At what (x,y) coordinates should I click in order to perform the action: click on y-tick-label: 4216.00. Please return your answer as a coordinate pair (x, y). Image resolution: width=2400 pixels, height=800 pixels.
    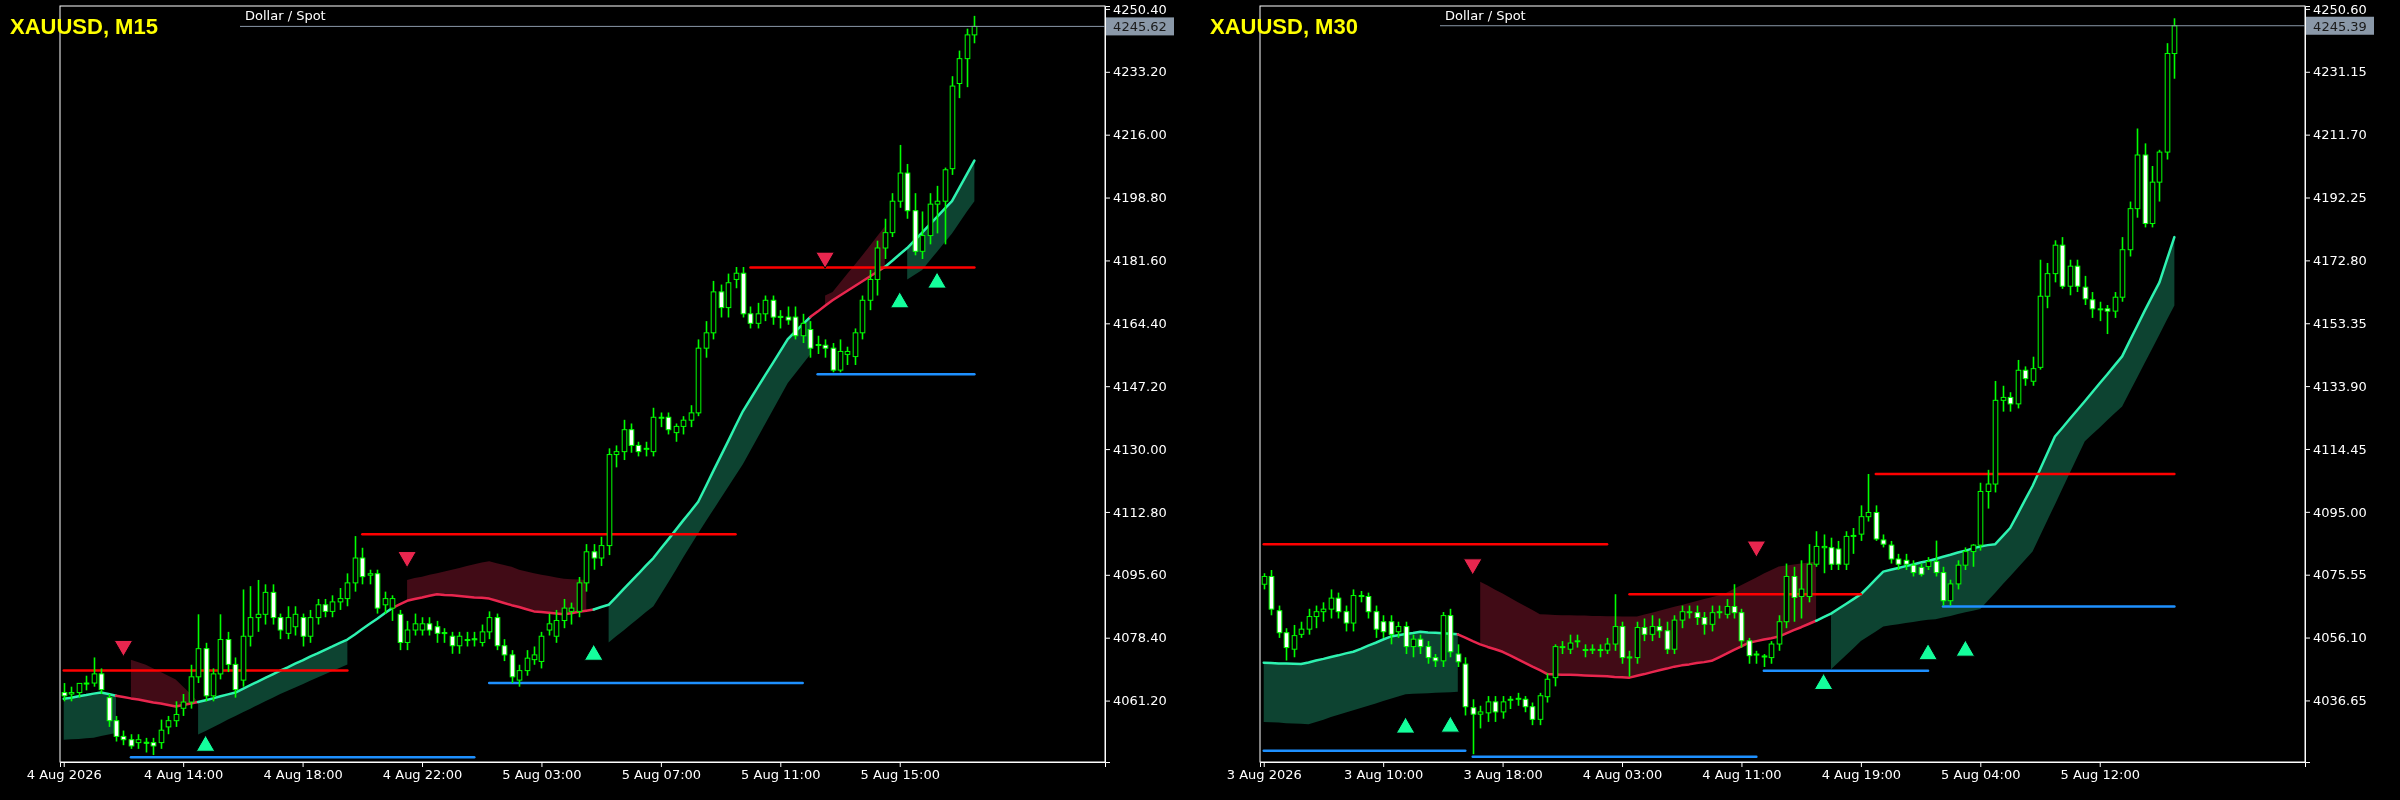
    Looking at the image, I should click on (1140, 135).